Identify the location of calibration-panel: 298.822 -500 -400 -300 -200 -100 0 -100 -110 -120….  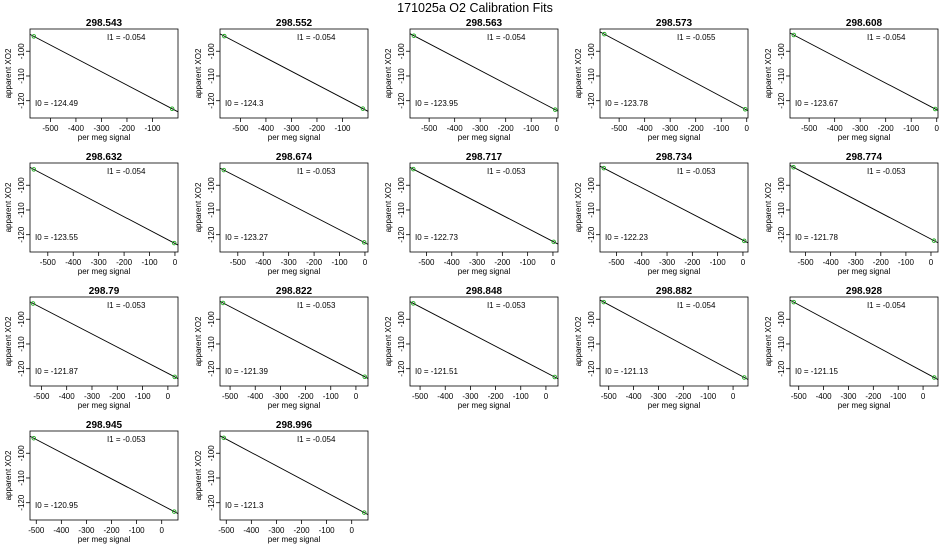
(281, 348).